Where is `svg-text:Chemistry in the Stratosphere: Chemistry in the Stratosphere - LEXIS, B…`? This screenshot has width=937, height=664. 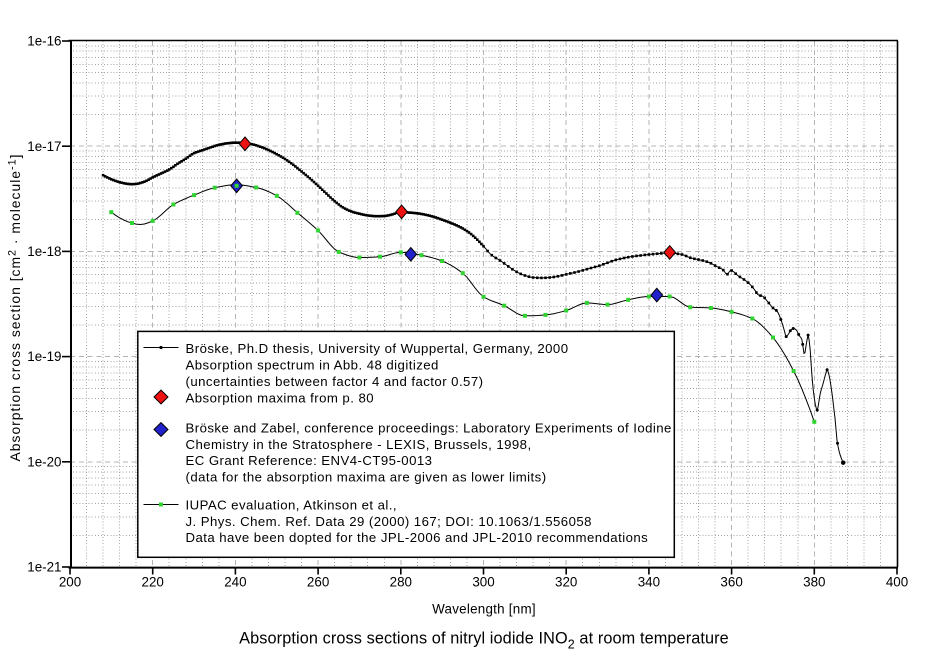 svg-text:Chemistry in the Stratosphere: Chemistry in the Stratosphere - LEXIS, B… is located at coordinates (359, 444).